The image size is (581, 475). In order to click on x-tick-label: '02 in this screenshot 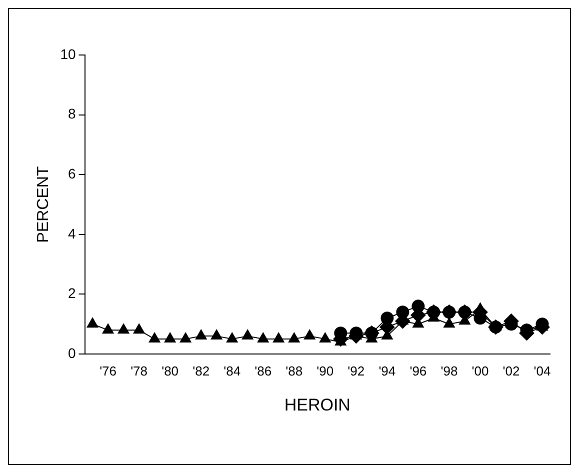, I will do `click(511, 370)`.